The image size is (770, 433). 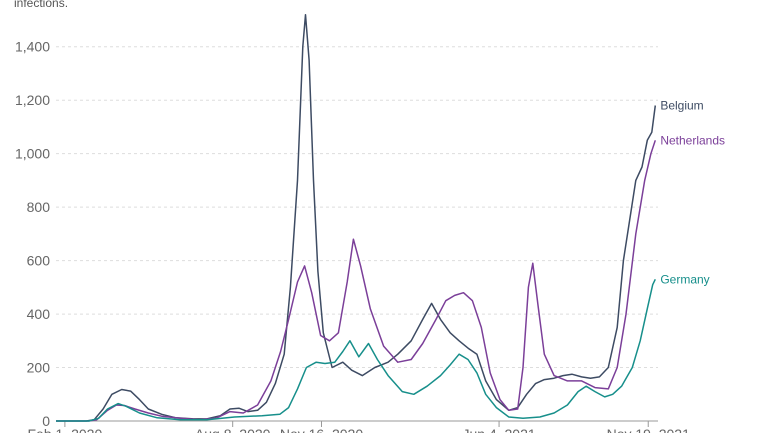 I want to click on x-tick-label: Jun 4, 2021, so click(x=498, y=429).